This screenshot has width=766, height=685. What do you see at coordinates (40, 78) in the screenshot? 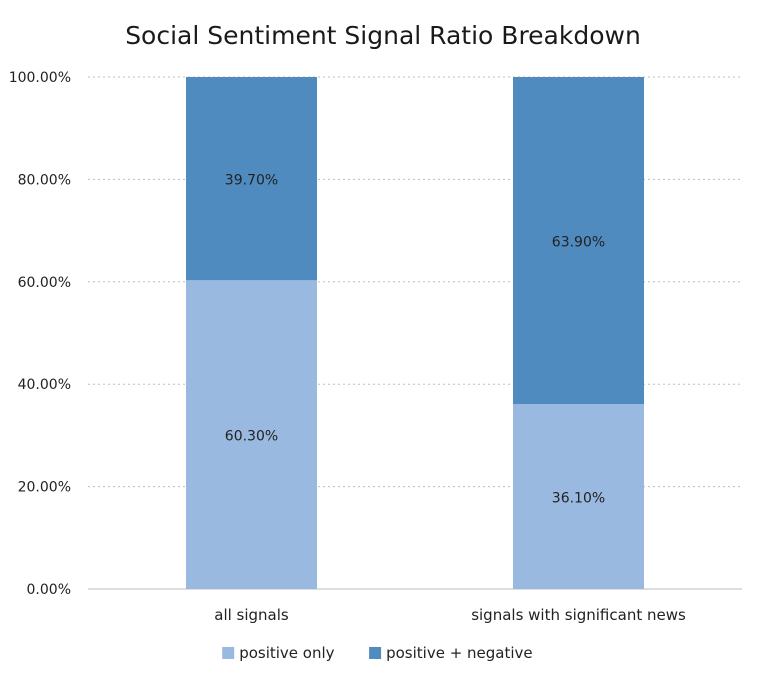
I see `y-tick-label: 100.00%` at bounding box center [40, 78].